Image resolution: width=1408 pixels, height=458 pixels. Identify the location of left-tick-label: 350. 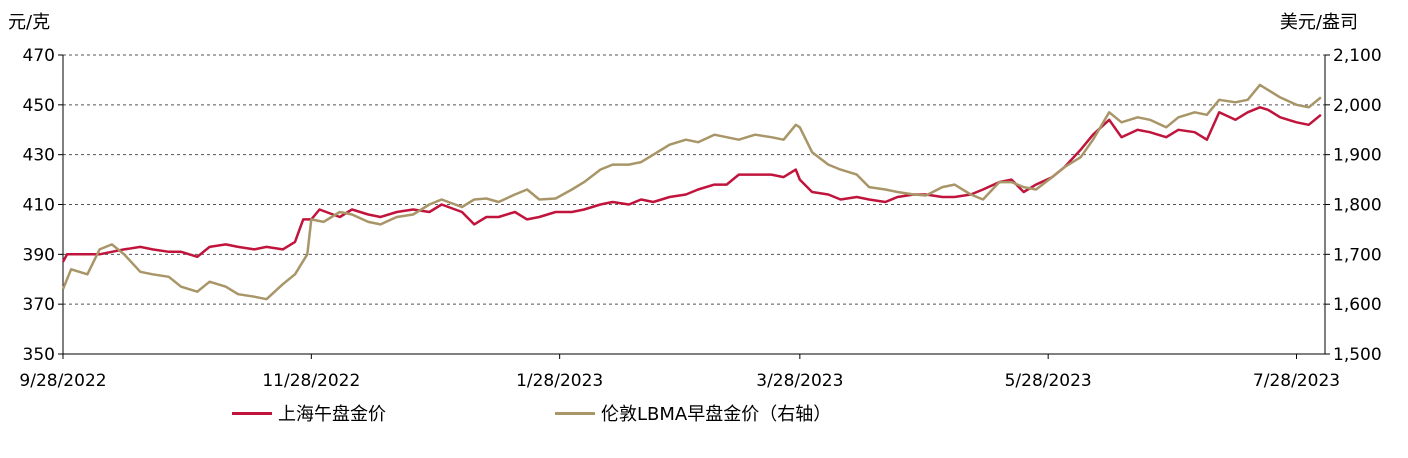
(39, 355).